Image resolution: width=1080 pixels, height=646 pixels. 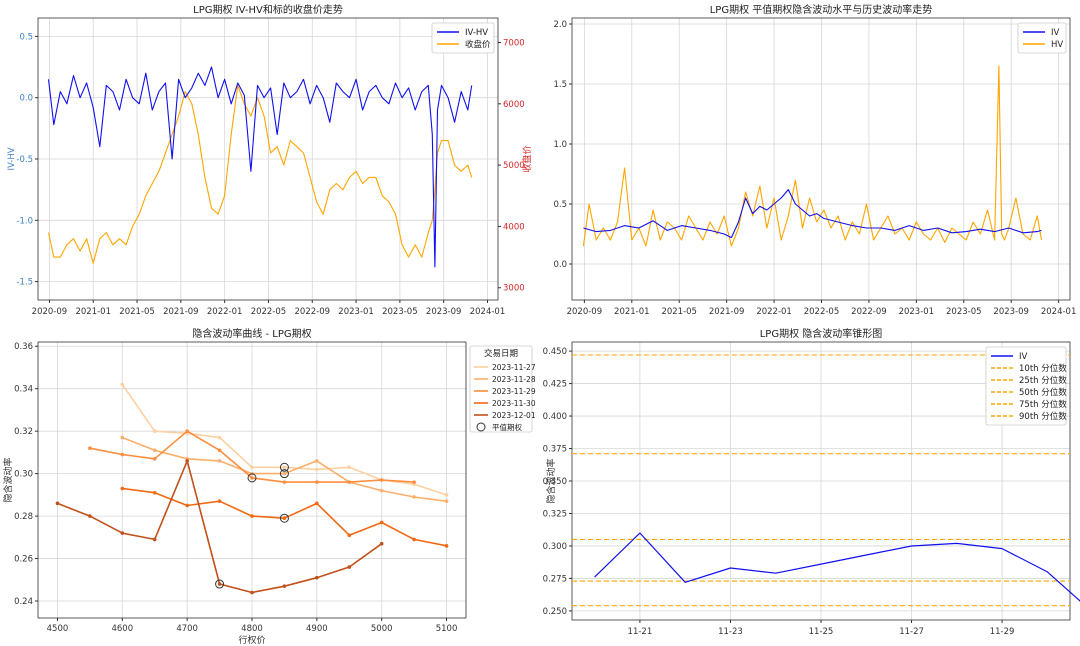 What do you see at coordinates (1043, 368) in the screenshot?
I see `legend-label: 10th 分位数` at bounding box center [1043, 368].